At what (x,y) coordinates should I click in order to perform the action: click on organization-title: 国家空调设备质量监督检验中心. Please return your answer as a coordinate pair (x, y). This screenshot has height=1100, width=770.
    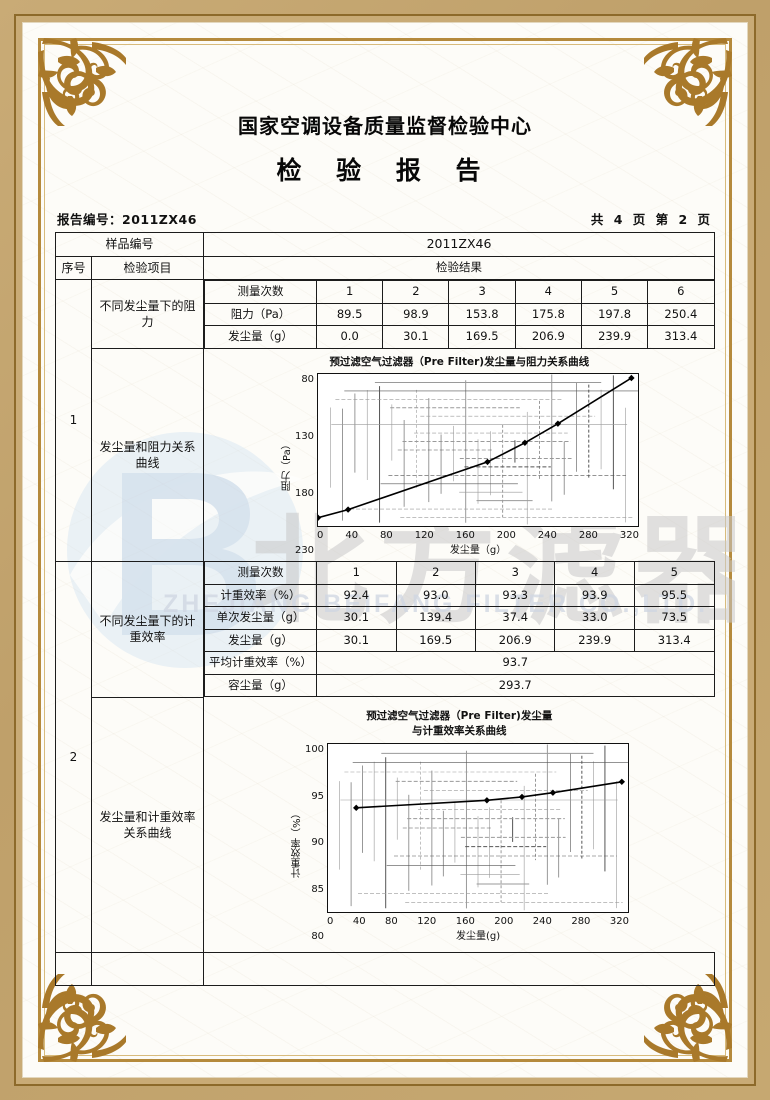
    Looking at the image, I should click on (385, 126).